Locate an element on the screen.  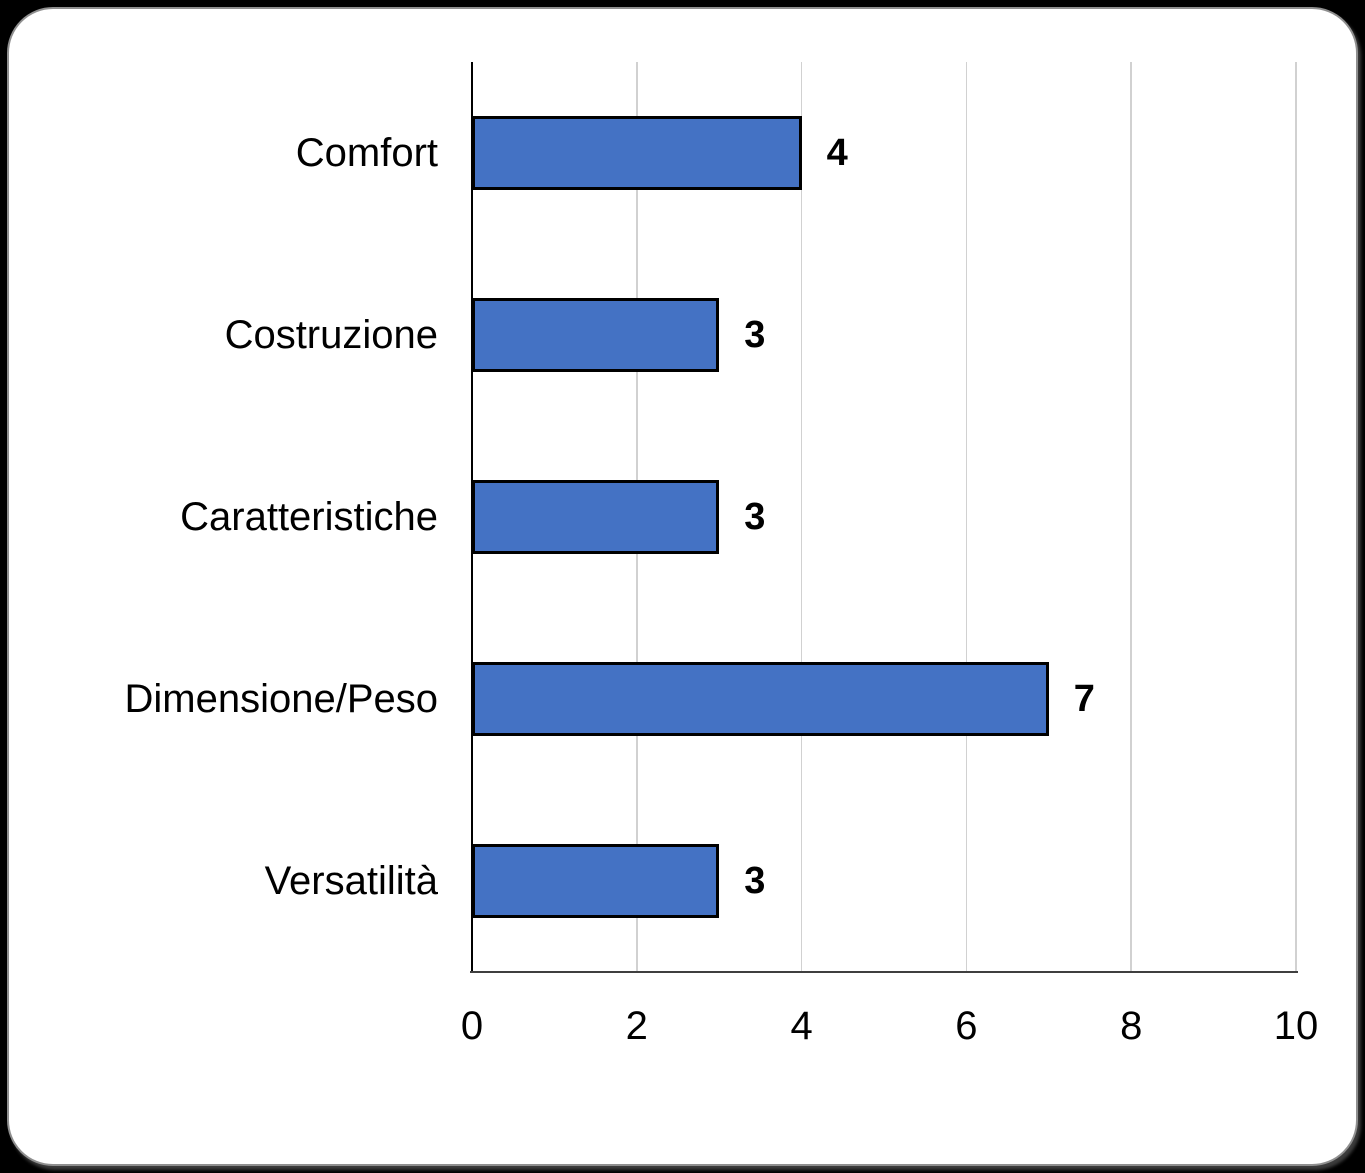
x-tick-label: 4 is located at coordinates (801, 1026).